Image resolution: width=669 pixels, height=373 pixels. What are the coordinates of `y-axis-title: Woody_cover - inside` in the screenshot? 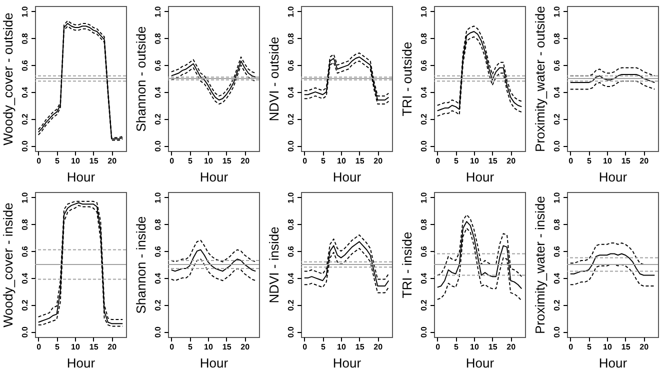 It's located at (8, 265).